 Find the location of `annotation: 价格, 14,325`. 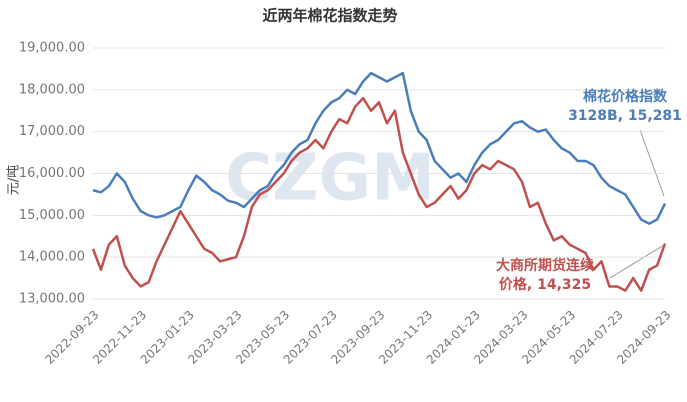

annotation: 价格, 14,325 is located at coordinates (545, 284).